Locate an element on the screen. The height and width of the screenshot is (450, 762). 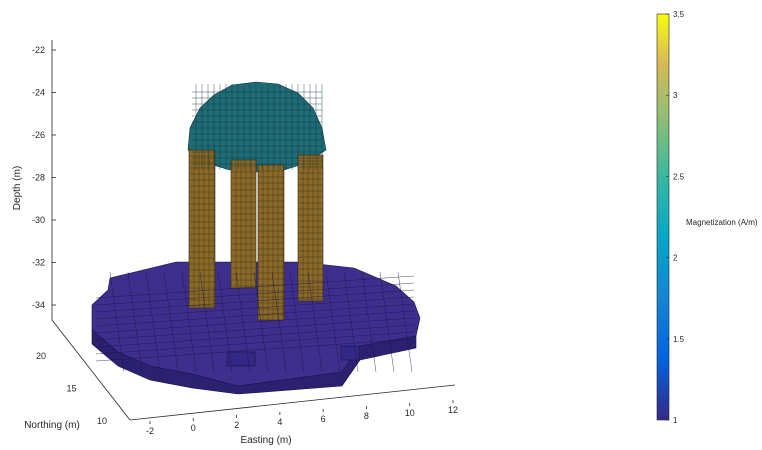
colorbar-gradient is located at coordinates (663, 217).